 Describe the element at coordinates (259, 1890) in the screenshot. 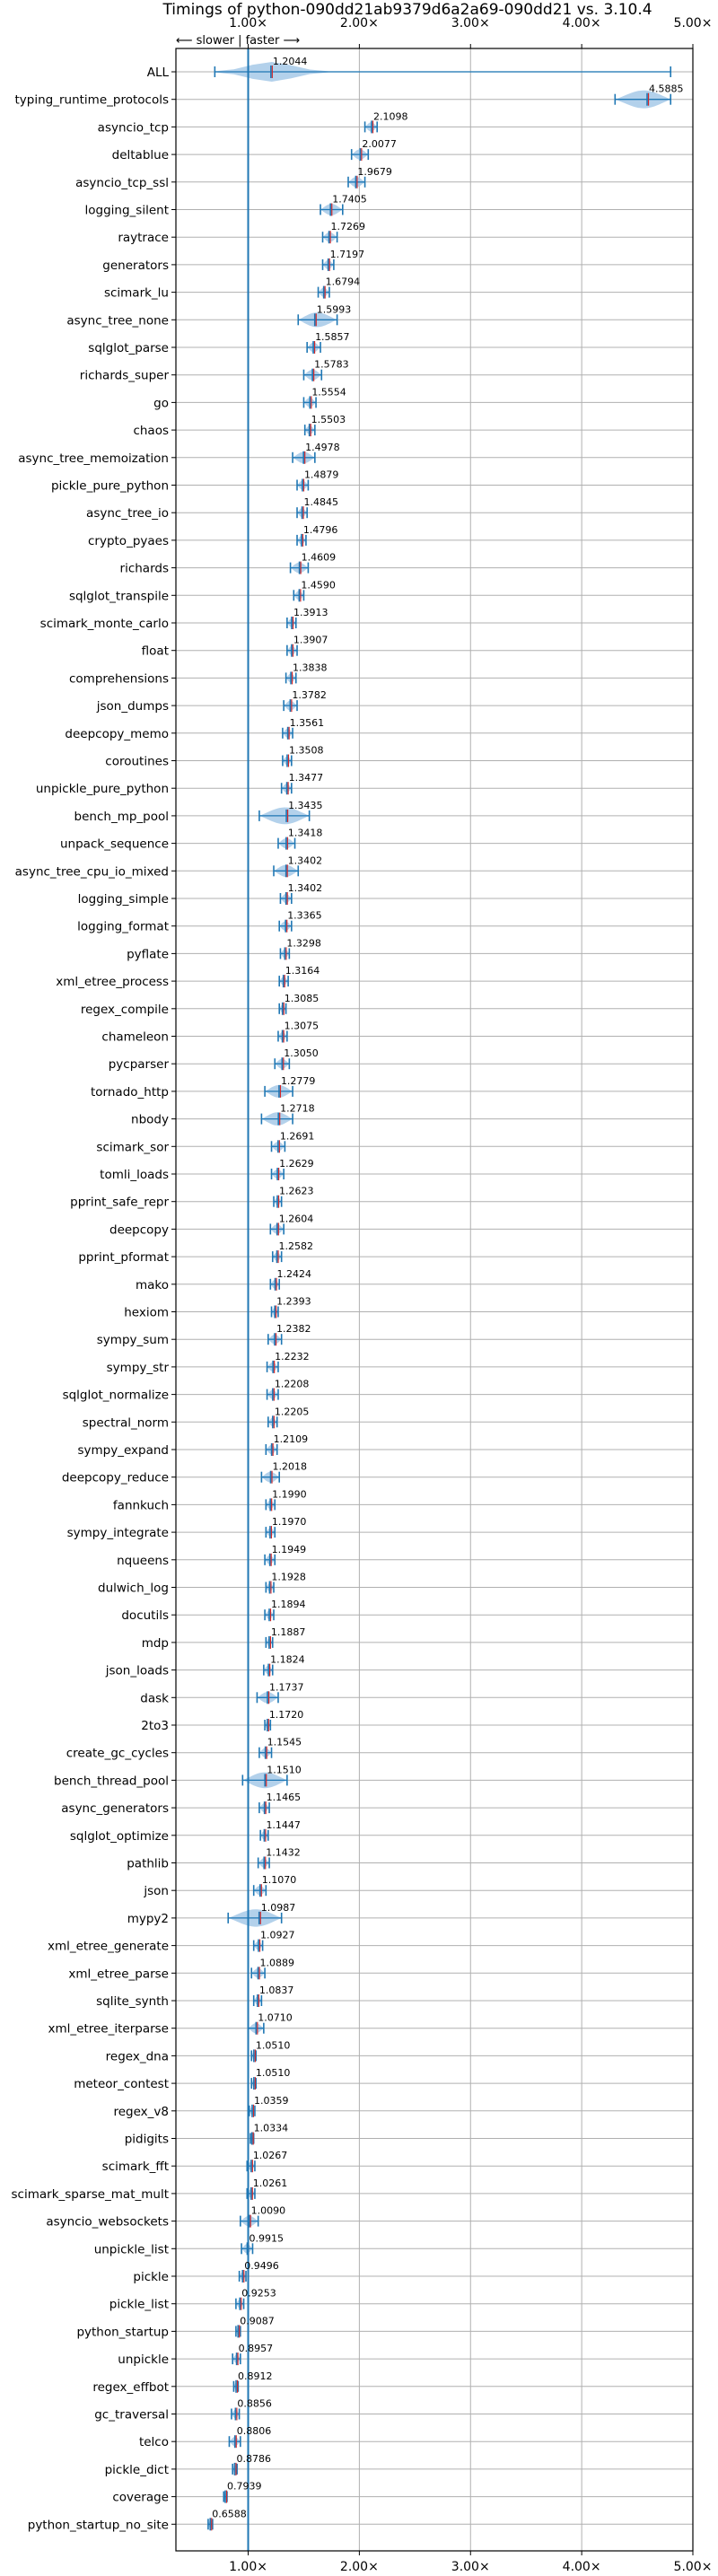

I see `violin-json` at that location.